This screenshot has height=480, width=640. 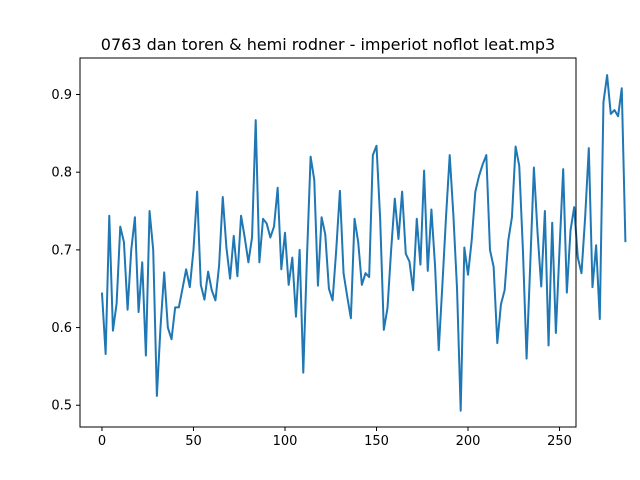 I want to click on x-axis: 0 50 100 150 200 250, so click(x=335, y=438).